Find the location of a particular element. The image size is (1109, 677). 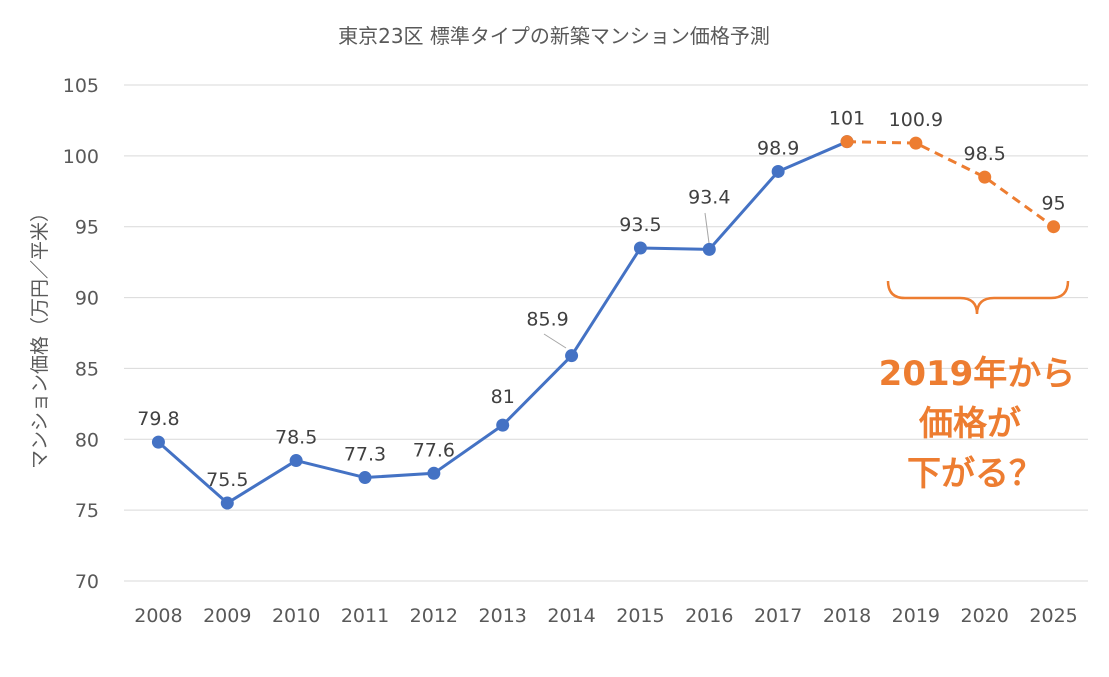

x-tick-label: 2019 is located at coordinates (916, 616).